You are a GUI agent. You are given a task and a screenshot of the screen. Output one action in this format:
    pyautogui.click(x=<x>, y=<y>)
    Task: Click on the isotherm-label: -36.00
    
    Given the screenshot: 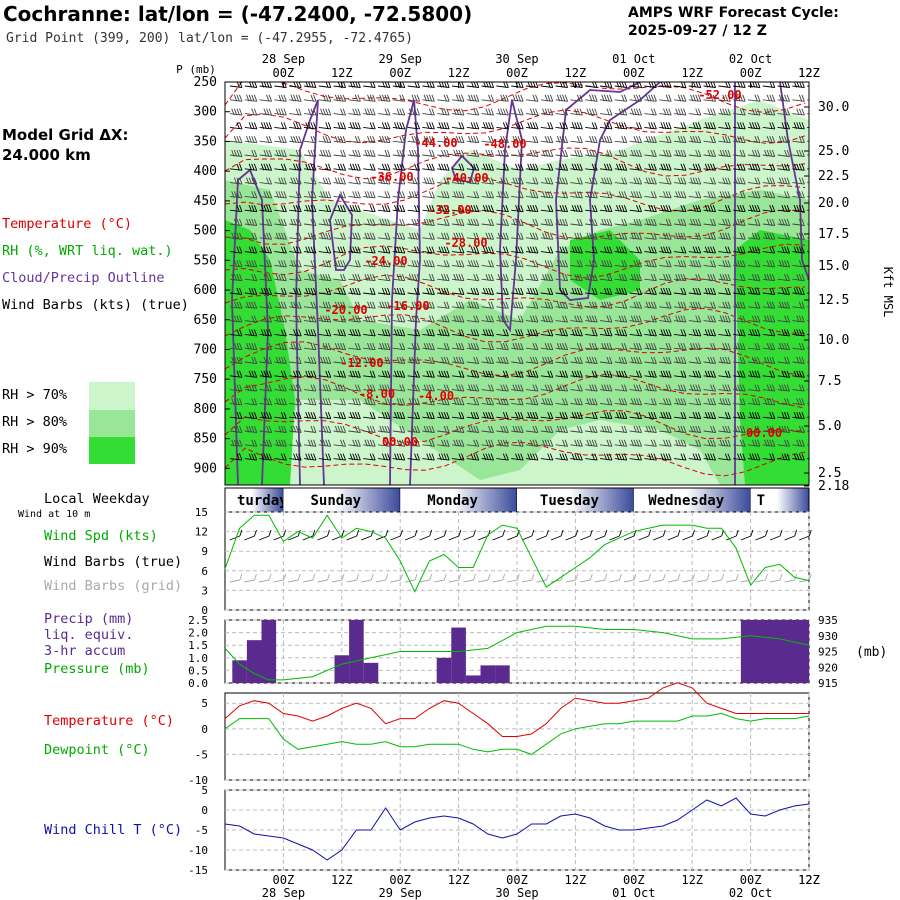 What is the action you would take?
    pyautogui.click(x=391, y=177)
    